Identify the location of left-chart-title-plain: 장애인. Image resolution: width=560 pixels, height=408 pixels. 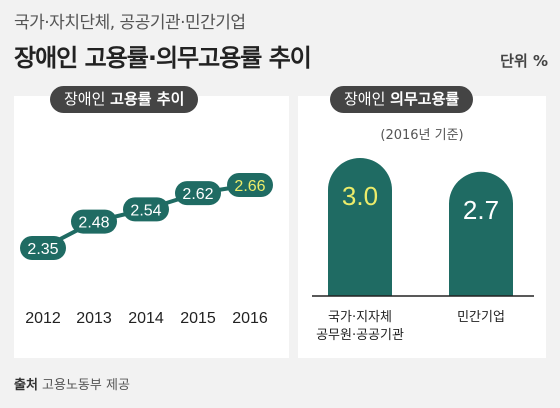
(87, 99).